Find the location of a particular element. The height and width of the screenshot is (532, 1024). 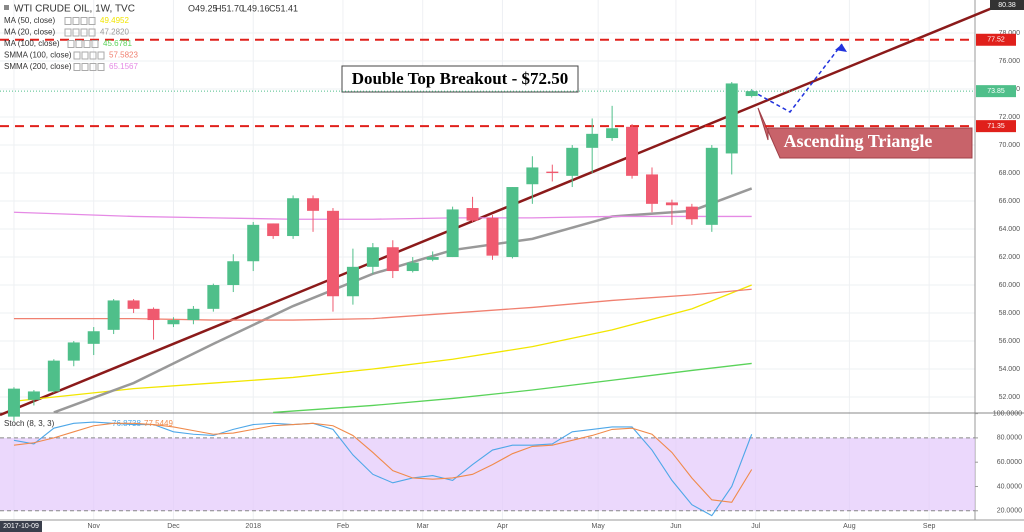

legend-value: 47.2820 is located at coordinates (114, 32).